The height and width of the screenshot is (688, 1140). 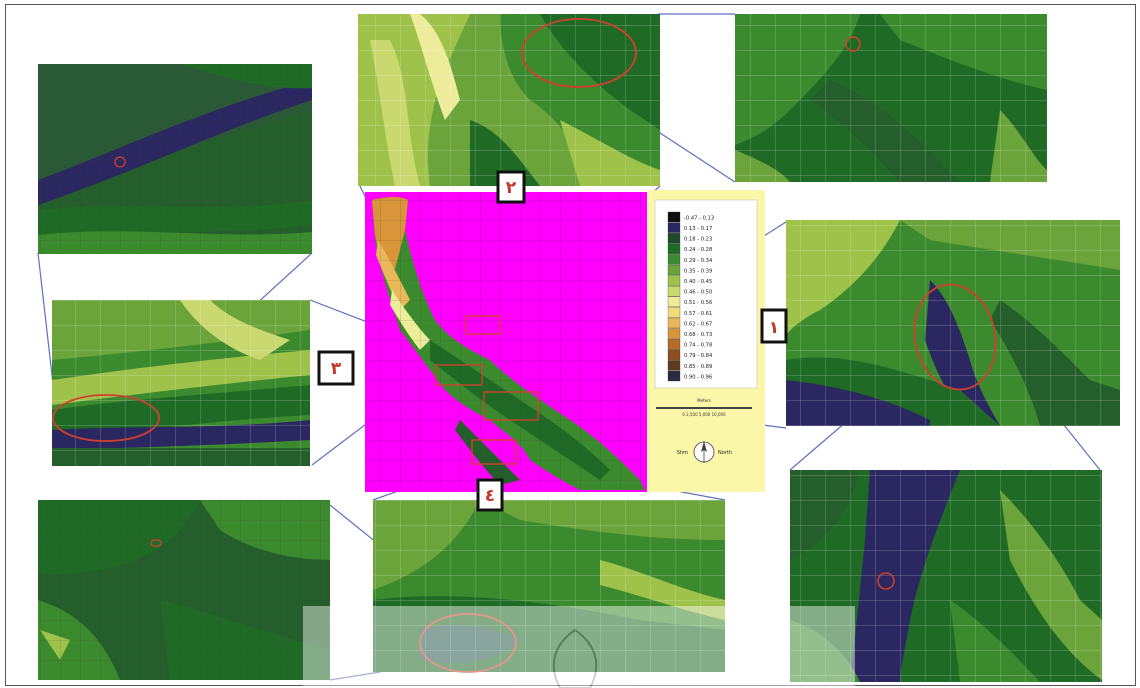 What do you see at coordinates (699, 218) in the screenshot?
I see `legend-label: -0.47 - 0.13` at bounding box center [699, 218].